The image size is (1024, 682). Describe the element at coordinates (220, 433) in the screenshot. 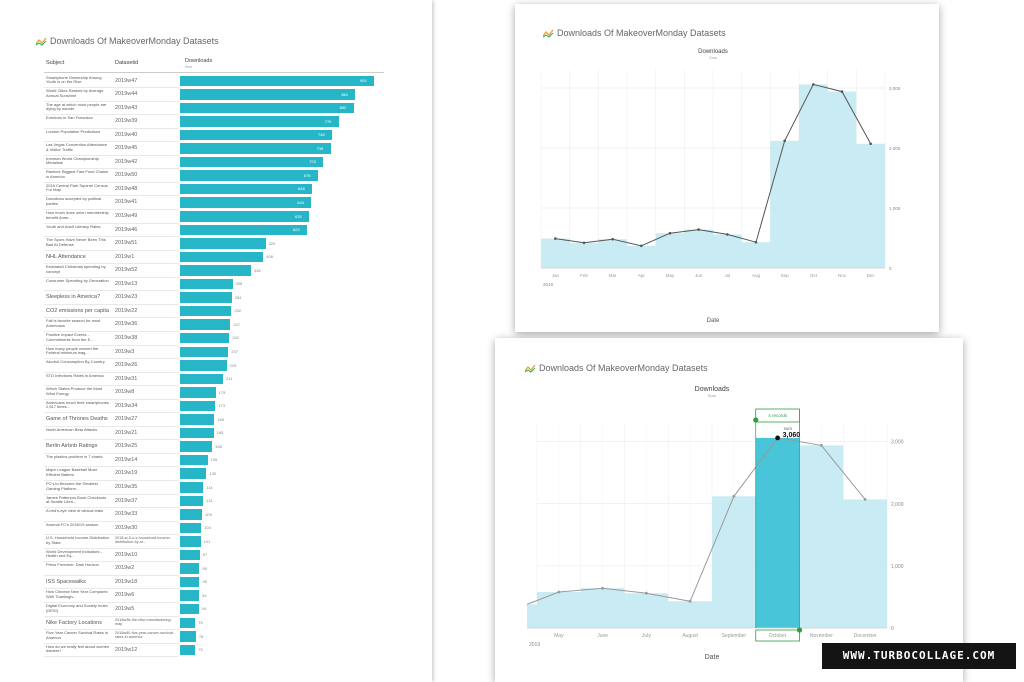

I see `bar-value-label: 165` at that location.